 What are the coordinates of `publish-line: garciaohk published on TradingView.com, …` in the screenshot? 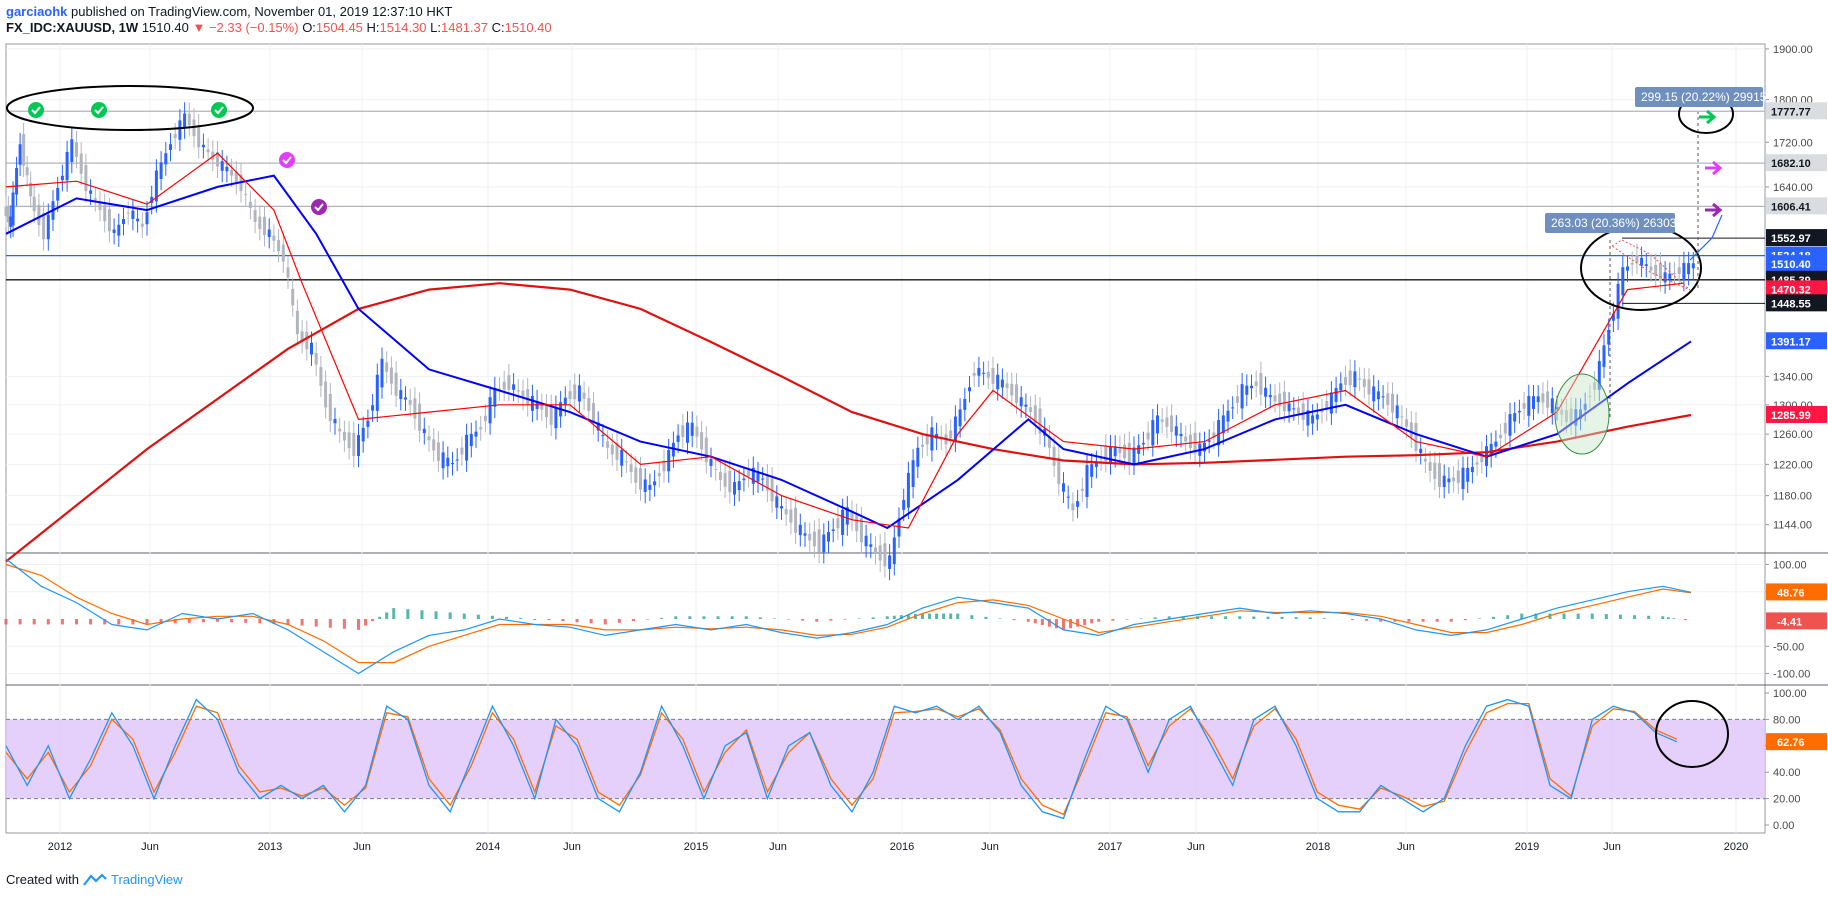 It's located at (279, 12).